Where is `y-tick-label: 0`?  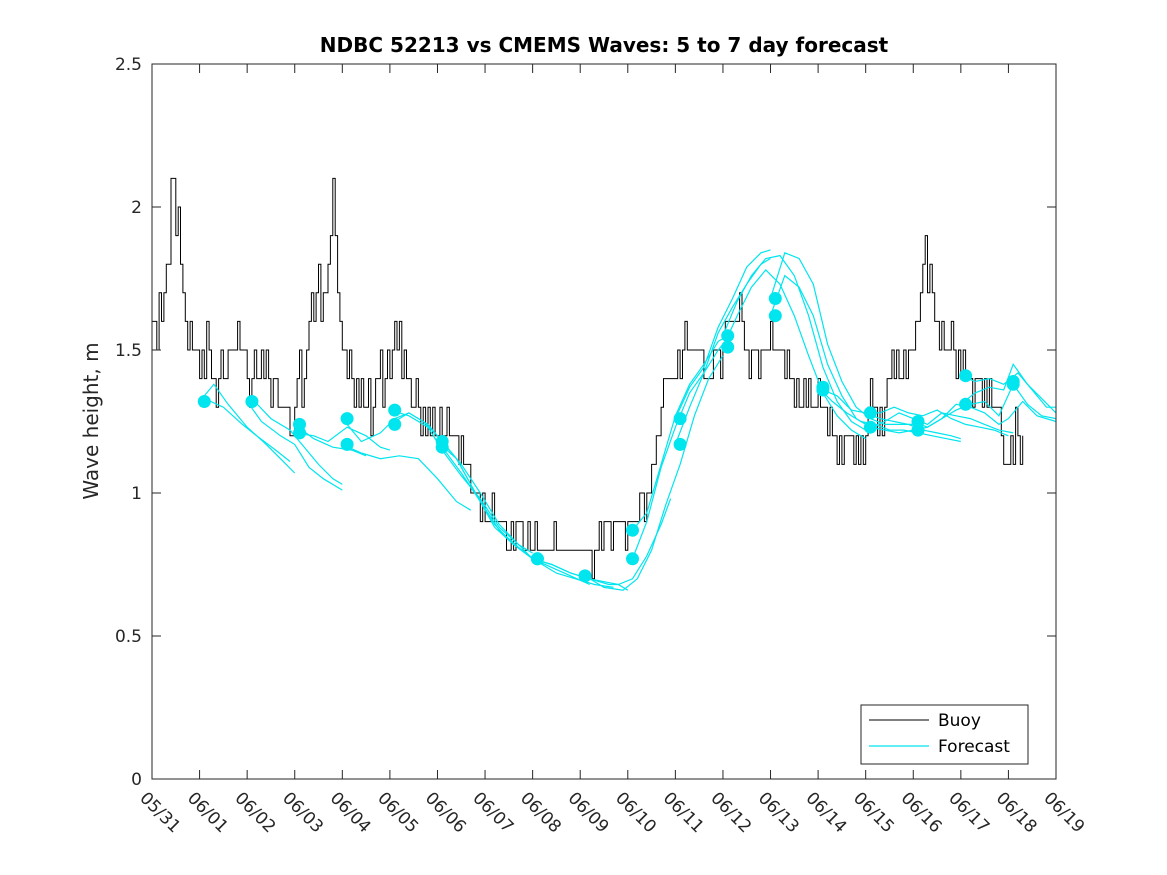 y-tick-label: 0 is located at coordinates (136, 780).